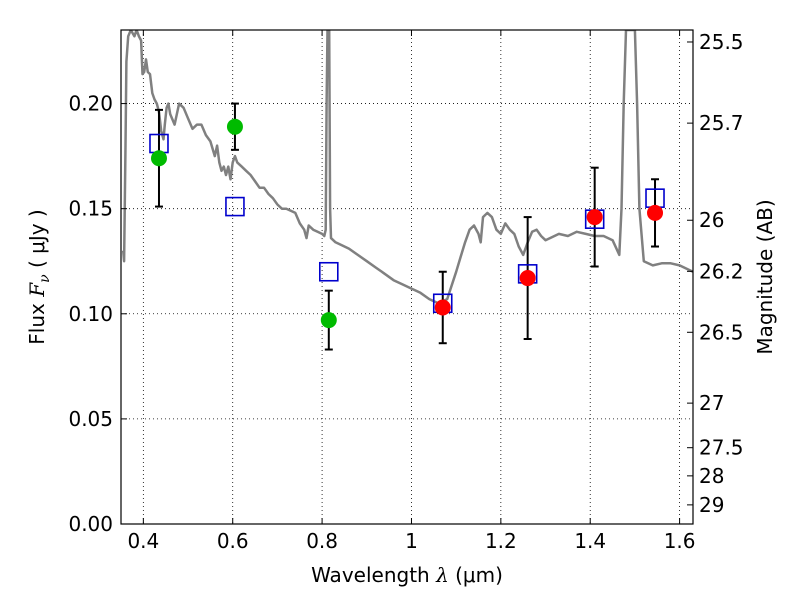  What do you see at coordinates (680, 541) in the screenshot?
I see `x-tick-label: 1.6` at bounding box center [680, 541].